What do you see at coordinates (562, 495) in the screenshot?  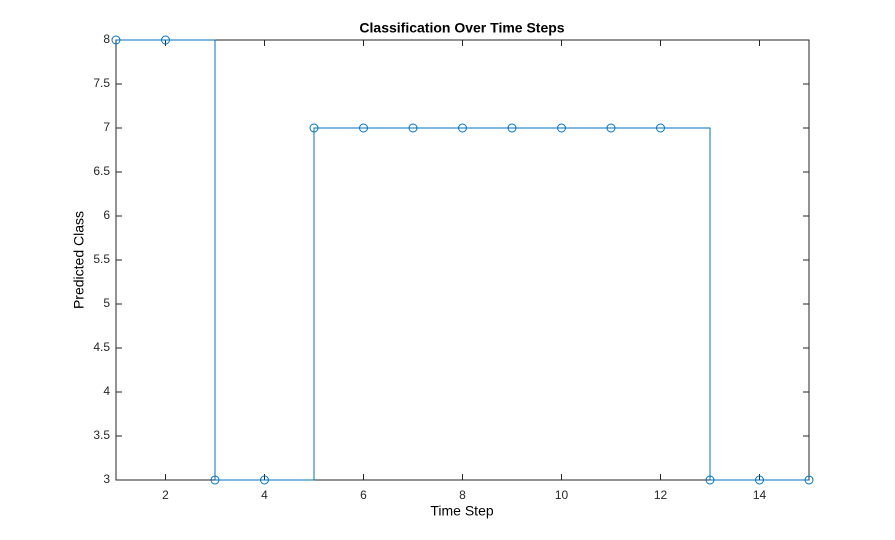 I see `x-tick-label: 10` at bounding box center [562, 495].